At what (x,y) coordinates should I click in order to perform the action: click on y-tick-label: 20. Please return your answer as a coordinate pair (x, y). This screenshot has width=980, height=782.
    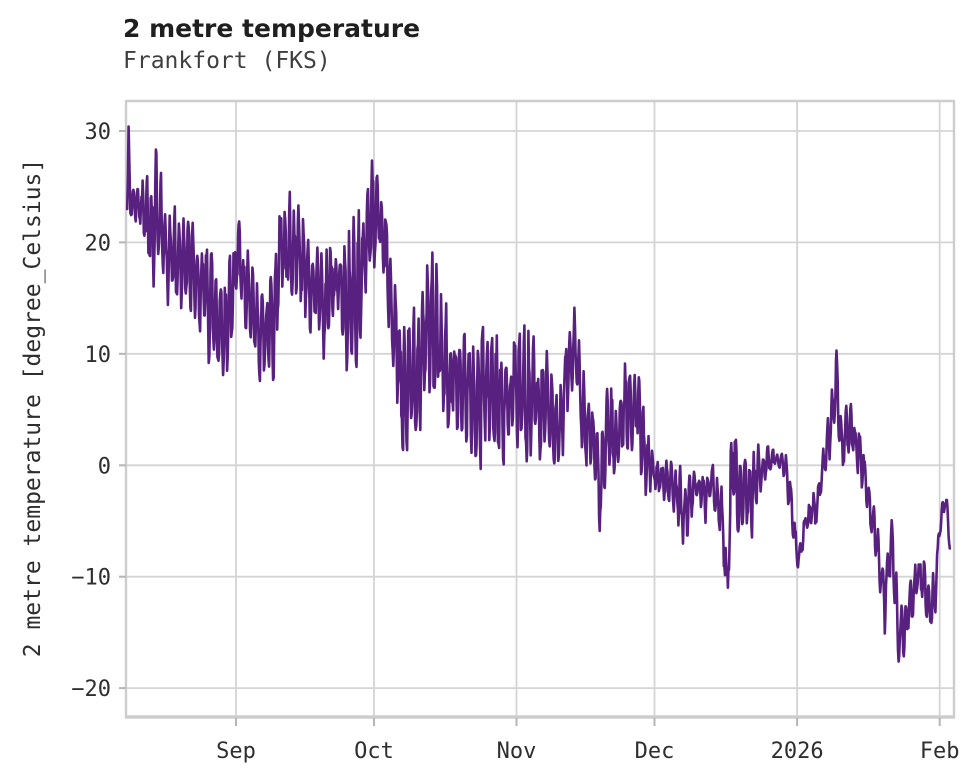
    Looking at the image, I should click on (98, 243).